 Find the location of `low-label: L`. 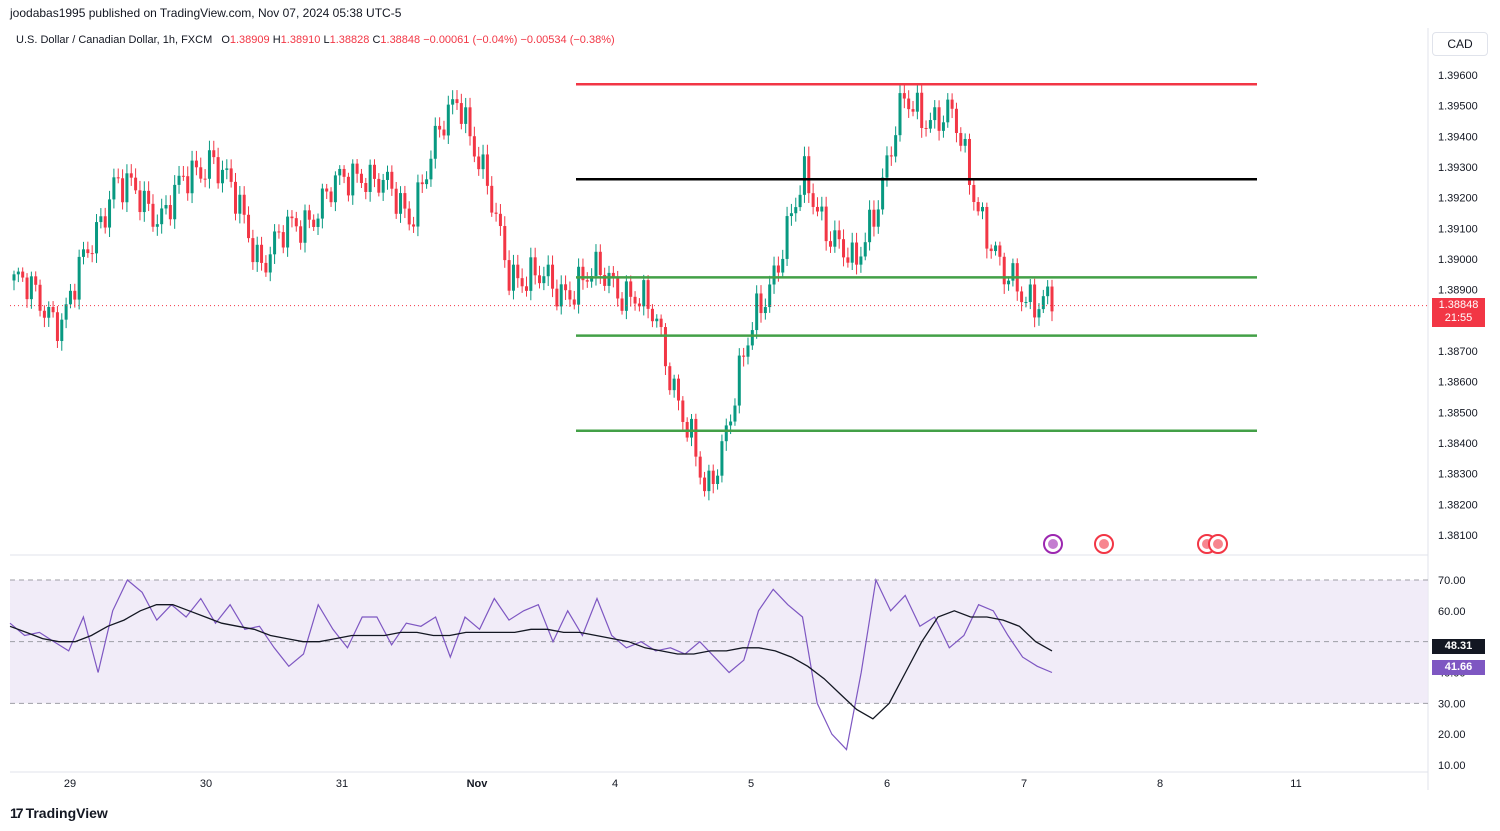

low-label: L is located at coordinates (326, 40).